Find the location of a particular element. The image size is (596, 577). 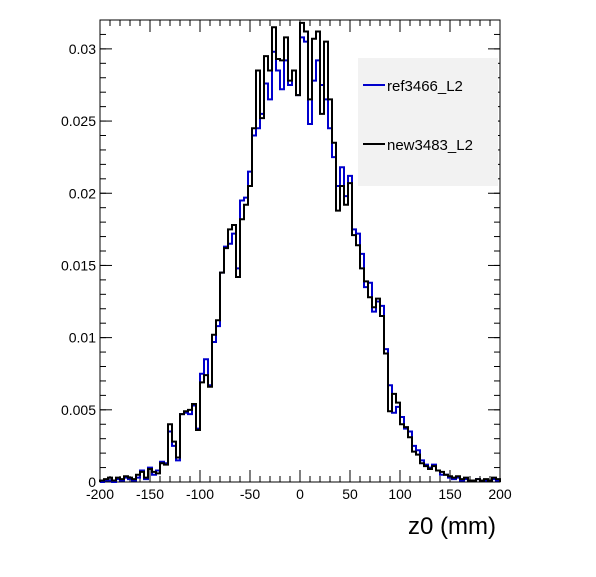

x-tick-label: -100 is located at coordinates (200, 494).